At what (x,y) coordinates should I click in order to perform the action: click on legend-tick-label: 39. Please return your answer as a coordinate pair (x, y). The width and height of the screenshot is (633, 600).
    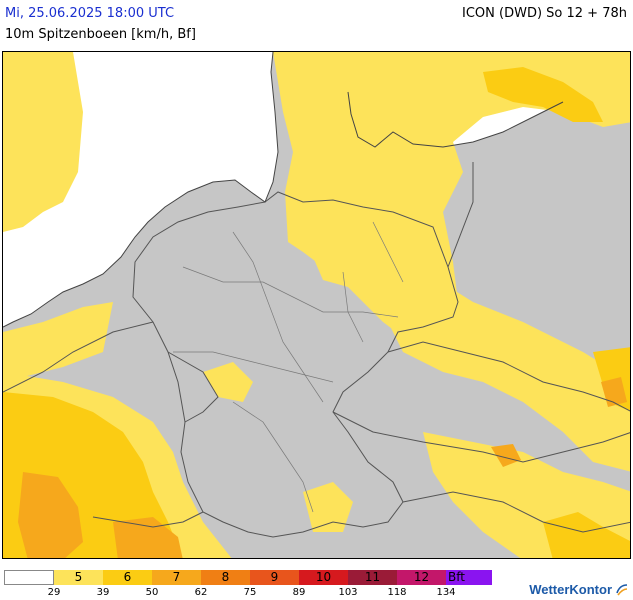
    Looking at the image, I should click on (103, 592).